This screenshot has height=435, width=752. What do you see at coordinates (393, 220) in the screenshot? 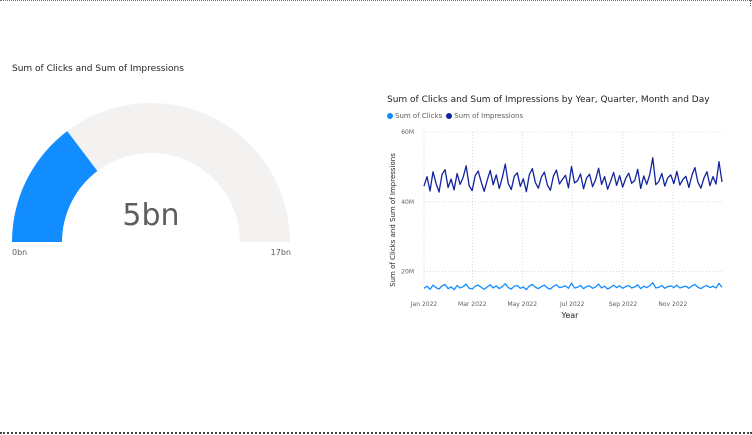
I see `y-axis-title: Sum of Clicks and Sum of Impressions` at bounding box center [393, 220].